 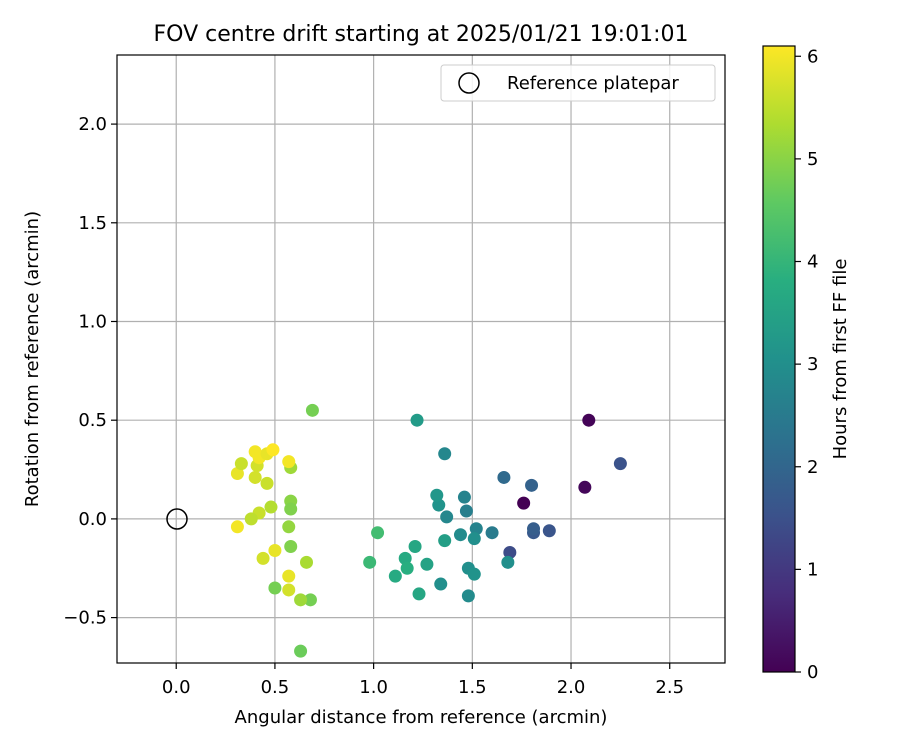 I want to click on colorbar-tick-label: 1, so click(x=812, y=569).